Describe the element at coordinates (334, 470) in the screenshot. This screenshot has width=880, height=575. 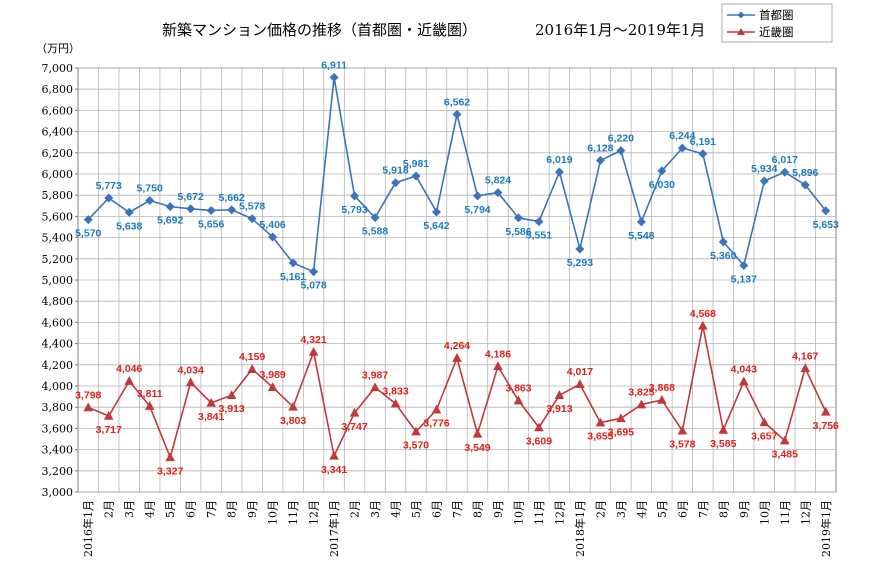
I see `data-label: 3,341` at that location.